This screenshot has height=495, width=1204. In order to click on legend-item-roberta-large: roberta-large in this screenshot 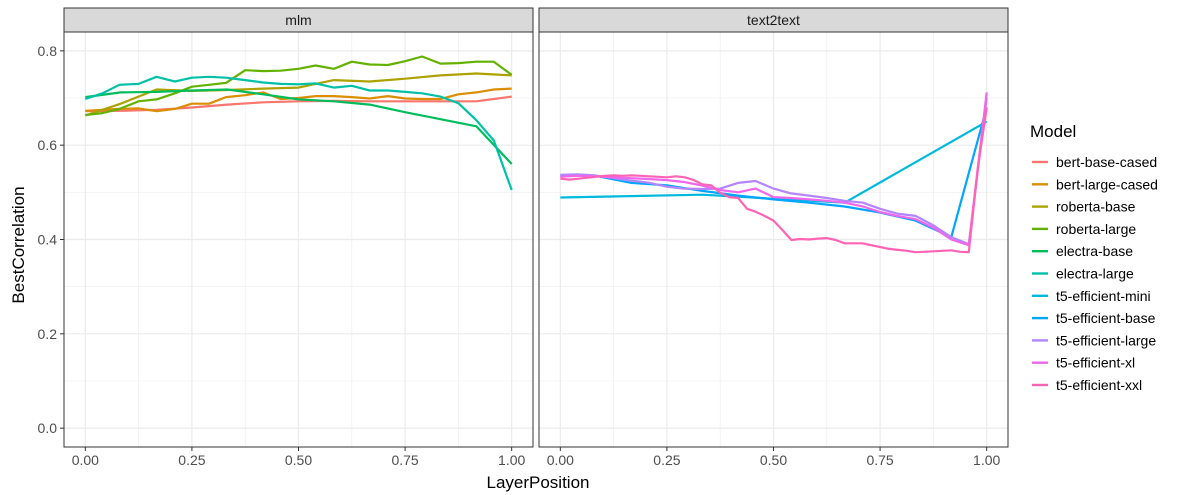, I will do `click(1084, 229)`.